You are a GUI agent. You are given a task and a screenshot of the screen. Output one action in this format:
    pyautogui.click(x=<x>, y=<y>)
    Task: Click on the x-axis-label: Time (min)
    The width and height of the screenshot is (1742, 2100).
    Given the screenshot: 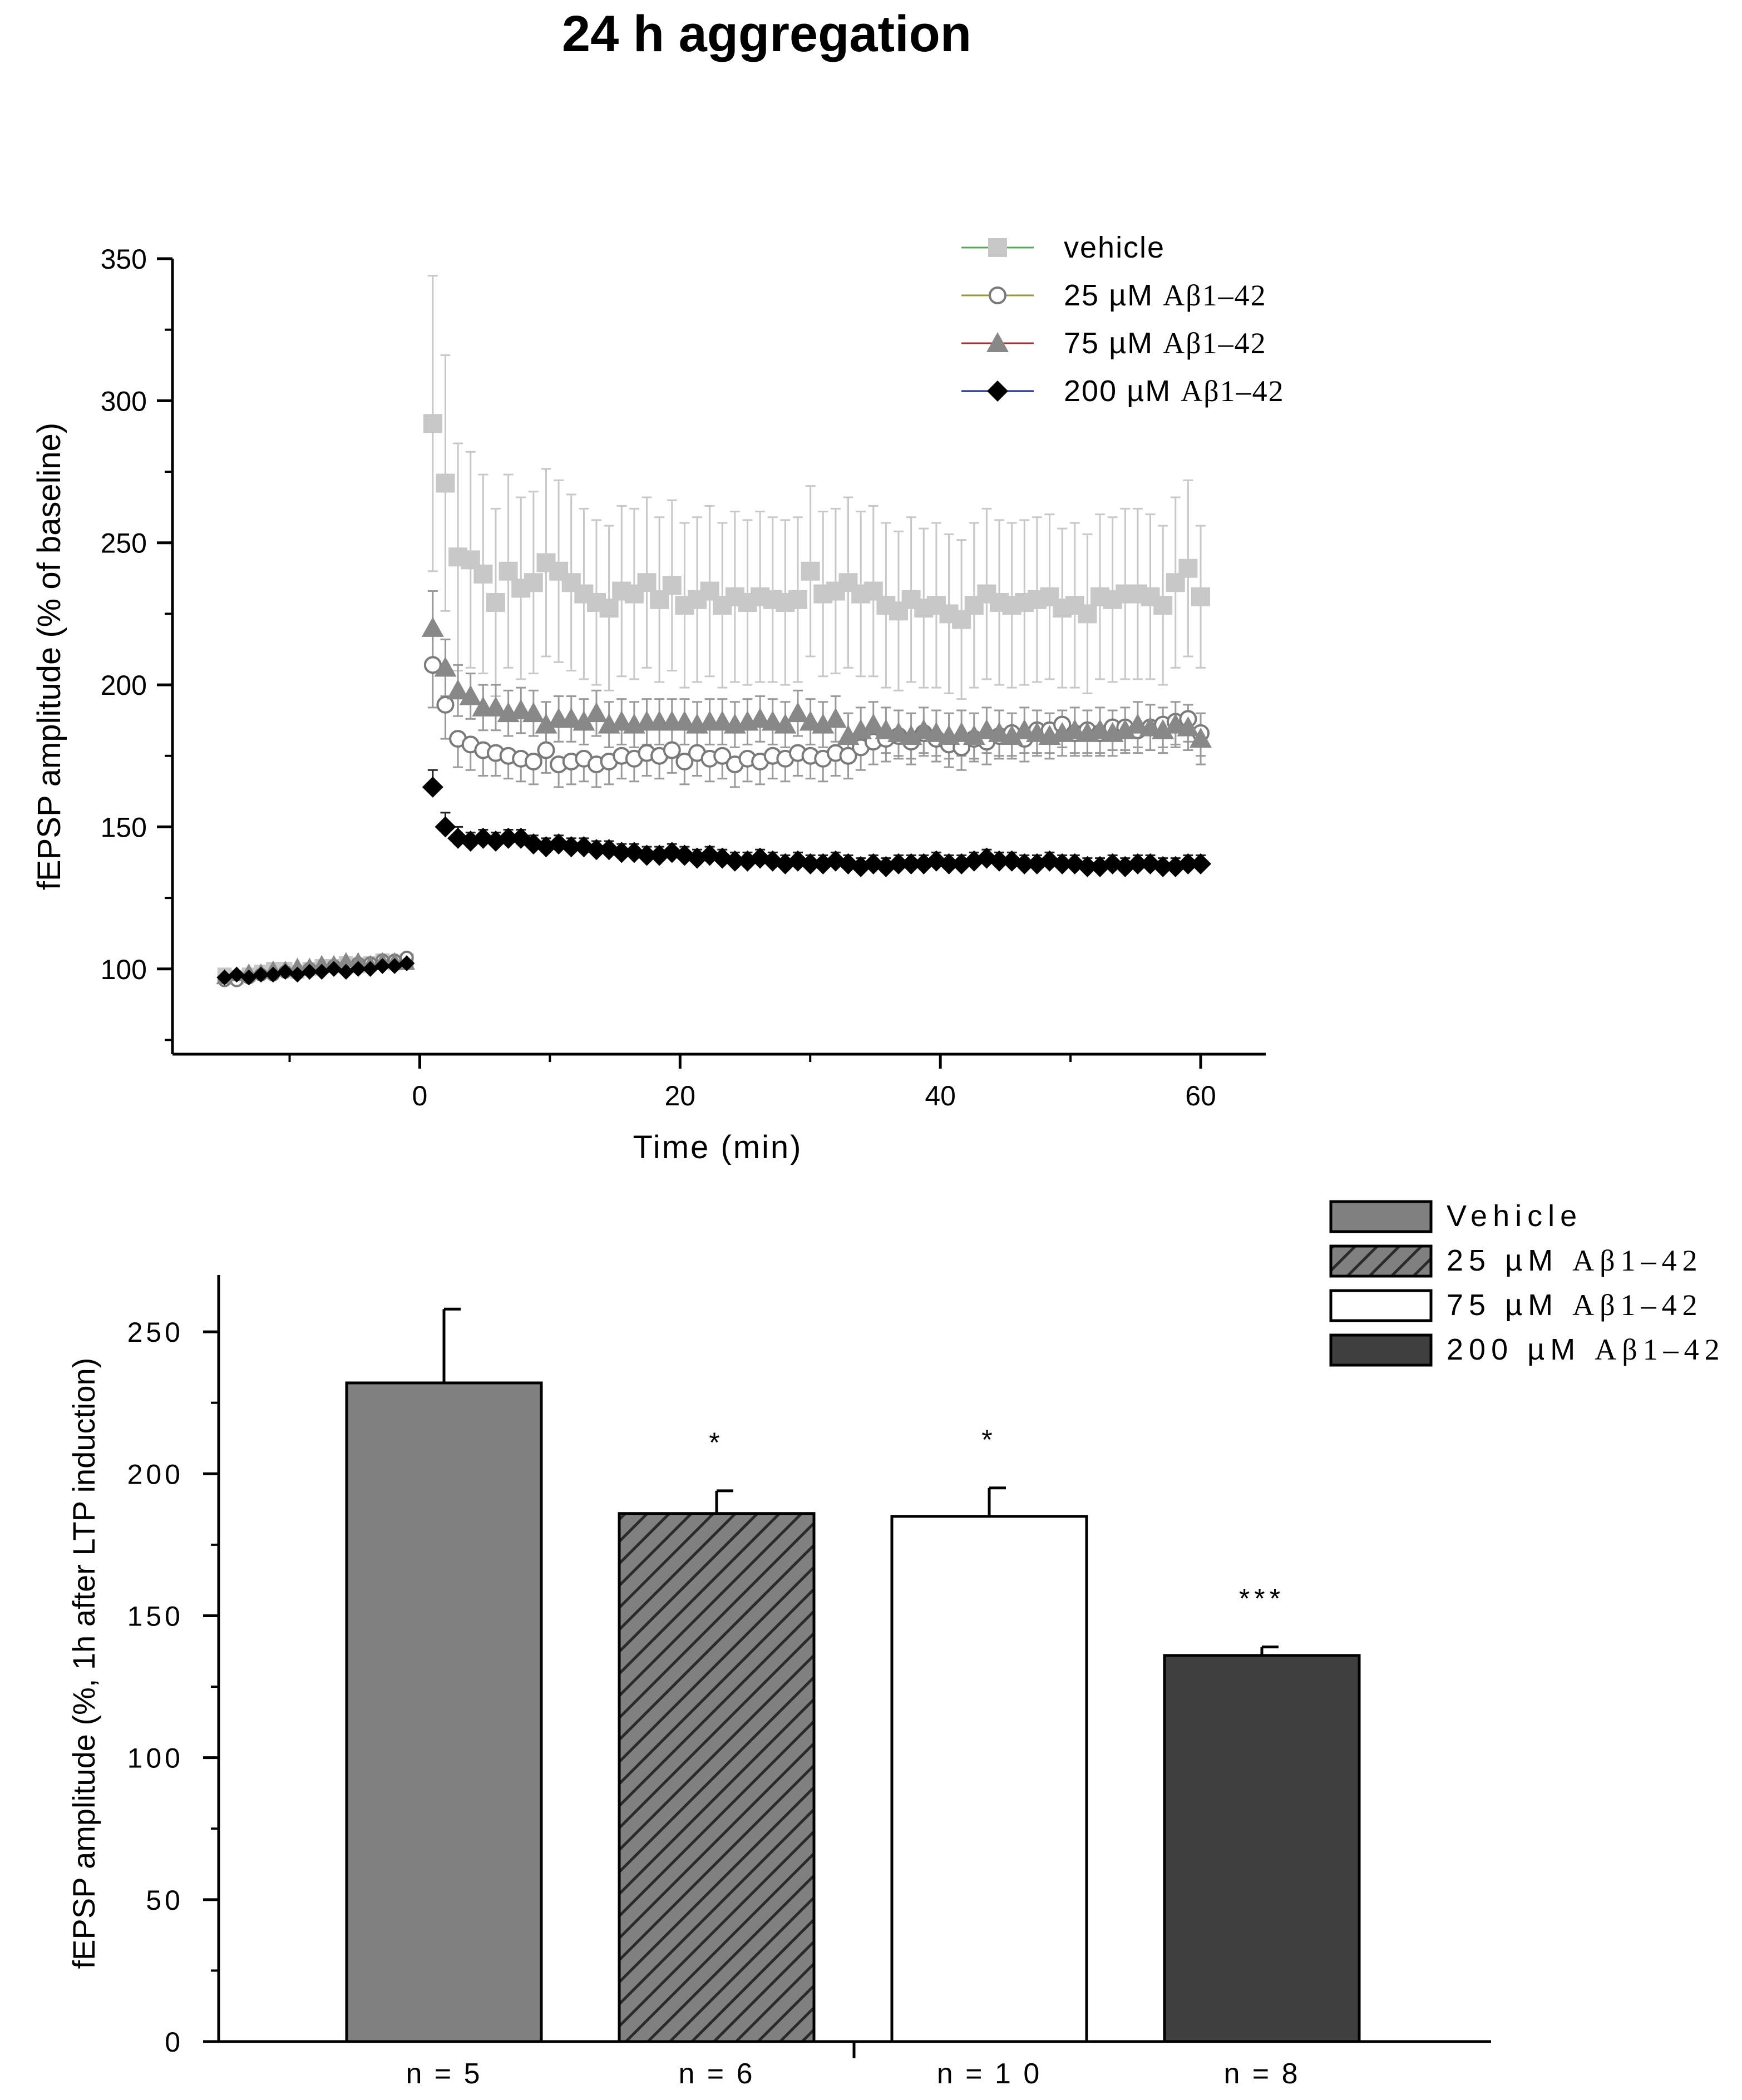 What is the action you would take?
    pyautogui.click(x=718, y=1147)
    